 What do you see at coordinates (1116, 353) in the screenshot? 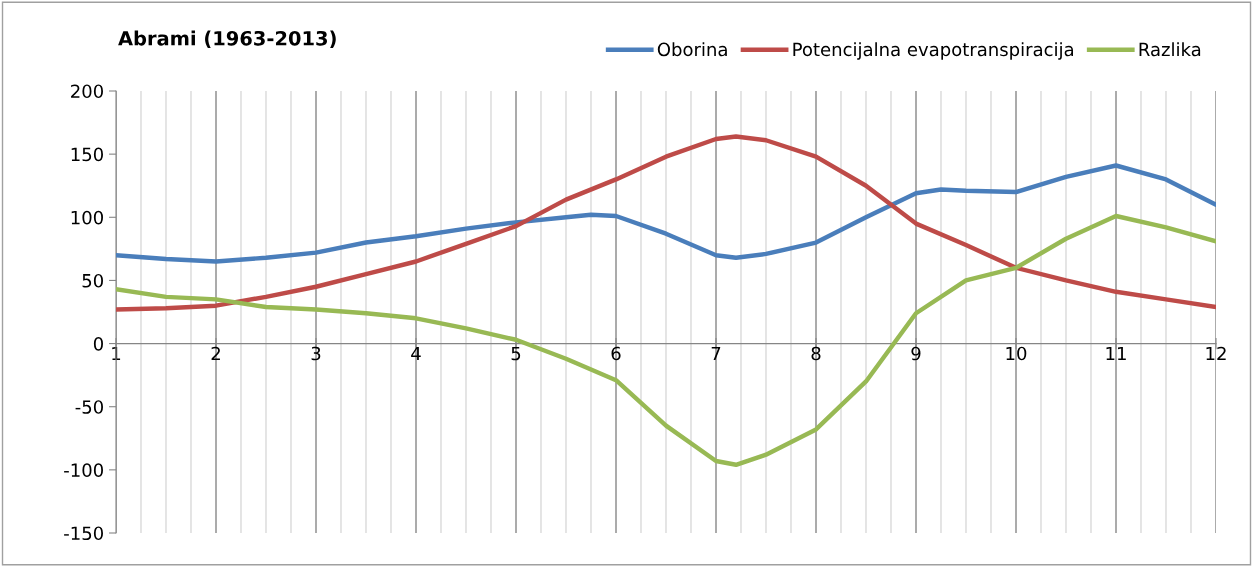
I see `x-tick-label: 11` at bounding box center [1116, 353].